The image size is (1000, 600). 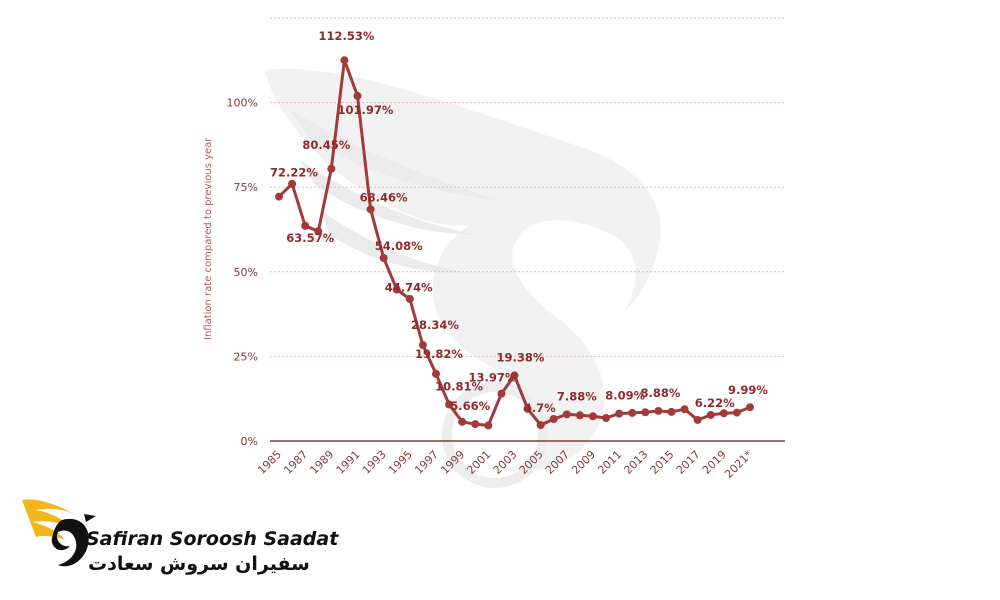 What do you see at coordinates (295, 462) in the screenshot?
I see `x-tick-label: 1987` at bounding box center [295, 462].